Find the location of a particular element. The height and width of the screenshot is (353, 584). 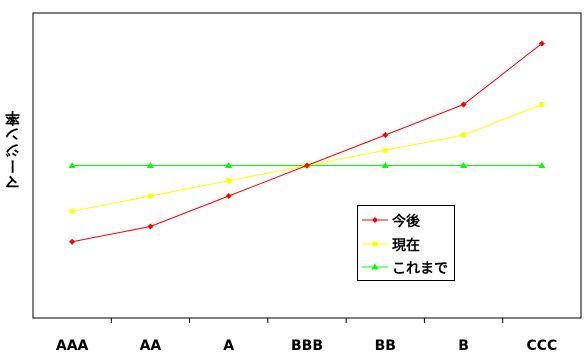

x-axis-ticks is located at coordinates (307, 320).